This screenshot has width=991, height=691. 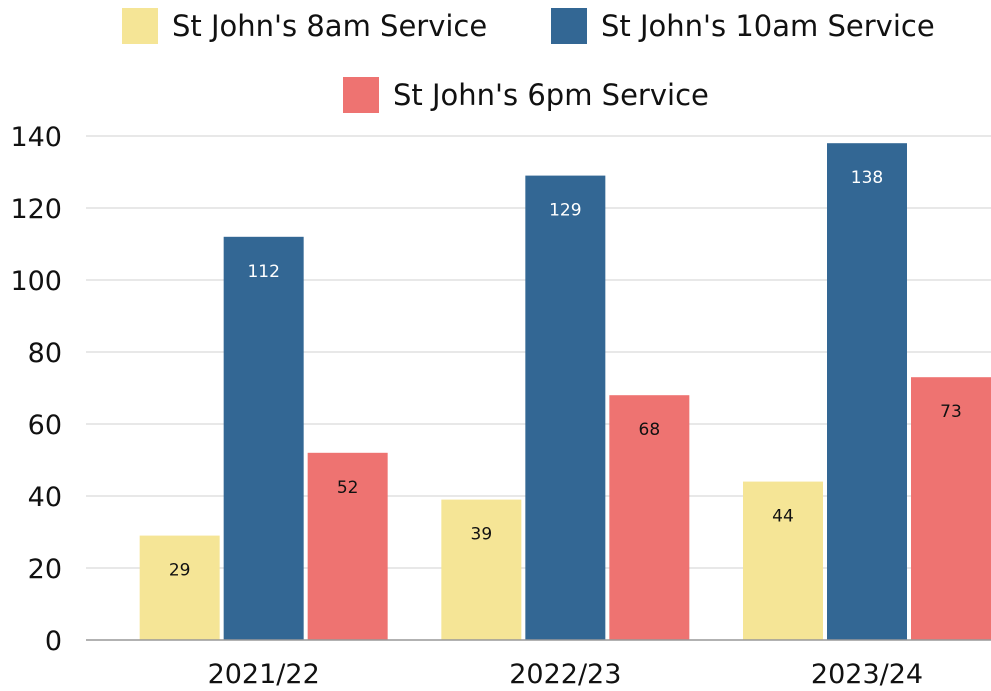 What do you see at coordinates (45, 353) in the screenshot?
I see `y-tick-label: 80` at bounding box center [45, 353].